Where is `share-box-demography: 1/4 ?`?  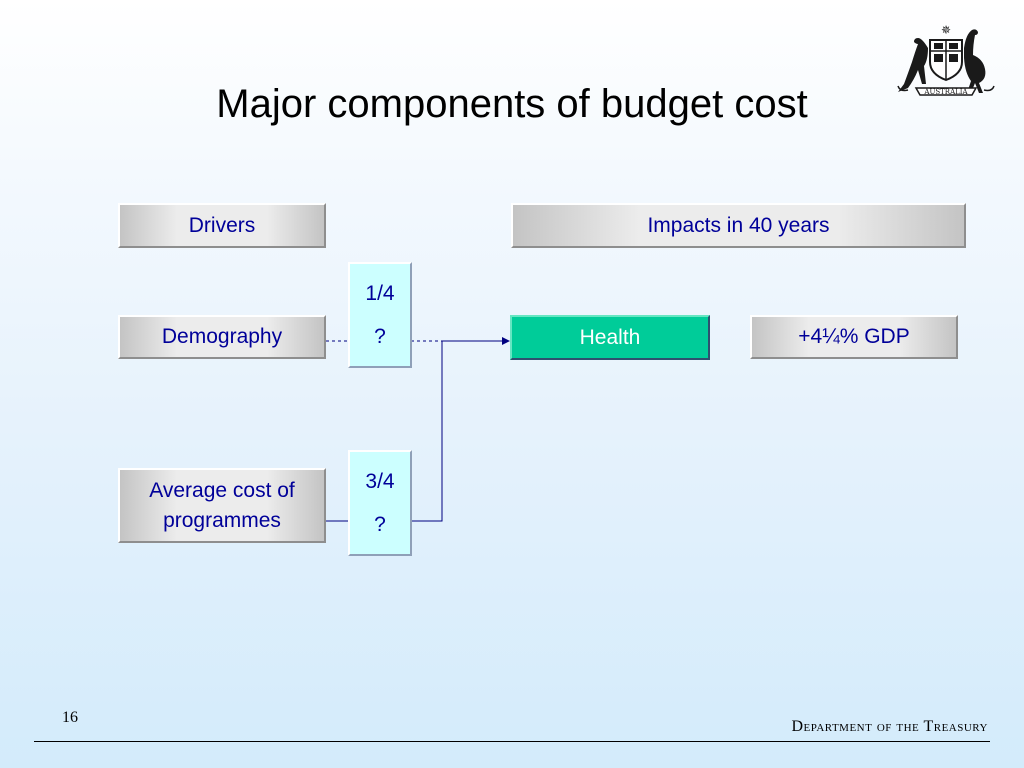
share-box-demography: 1/4 ? is located at coordinates (380, 315).